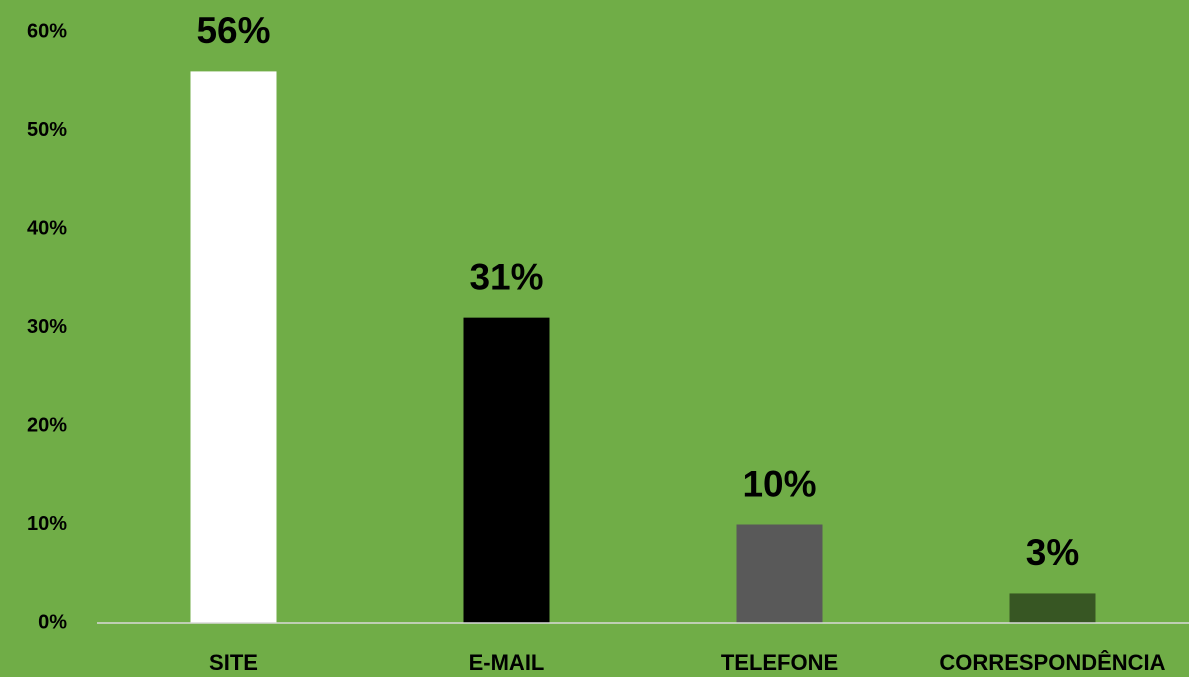  What do you see at coordinates (507, 662) in the screenshot?
I see `x-tick-label: E-MAIL` at bounding box center [507, 662].